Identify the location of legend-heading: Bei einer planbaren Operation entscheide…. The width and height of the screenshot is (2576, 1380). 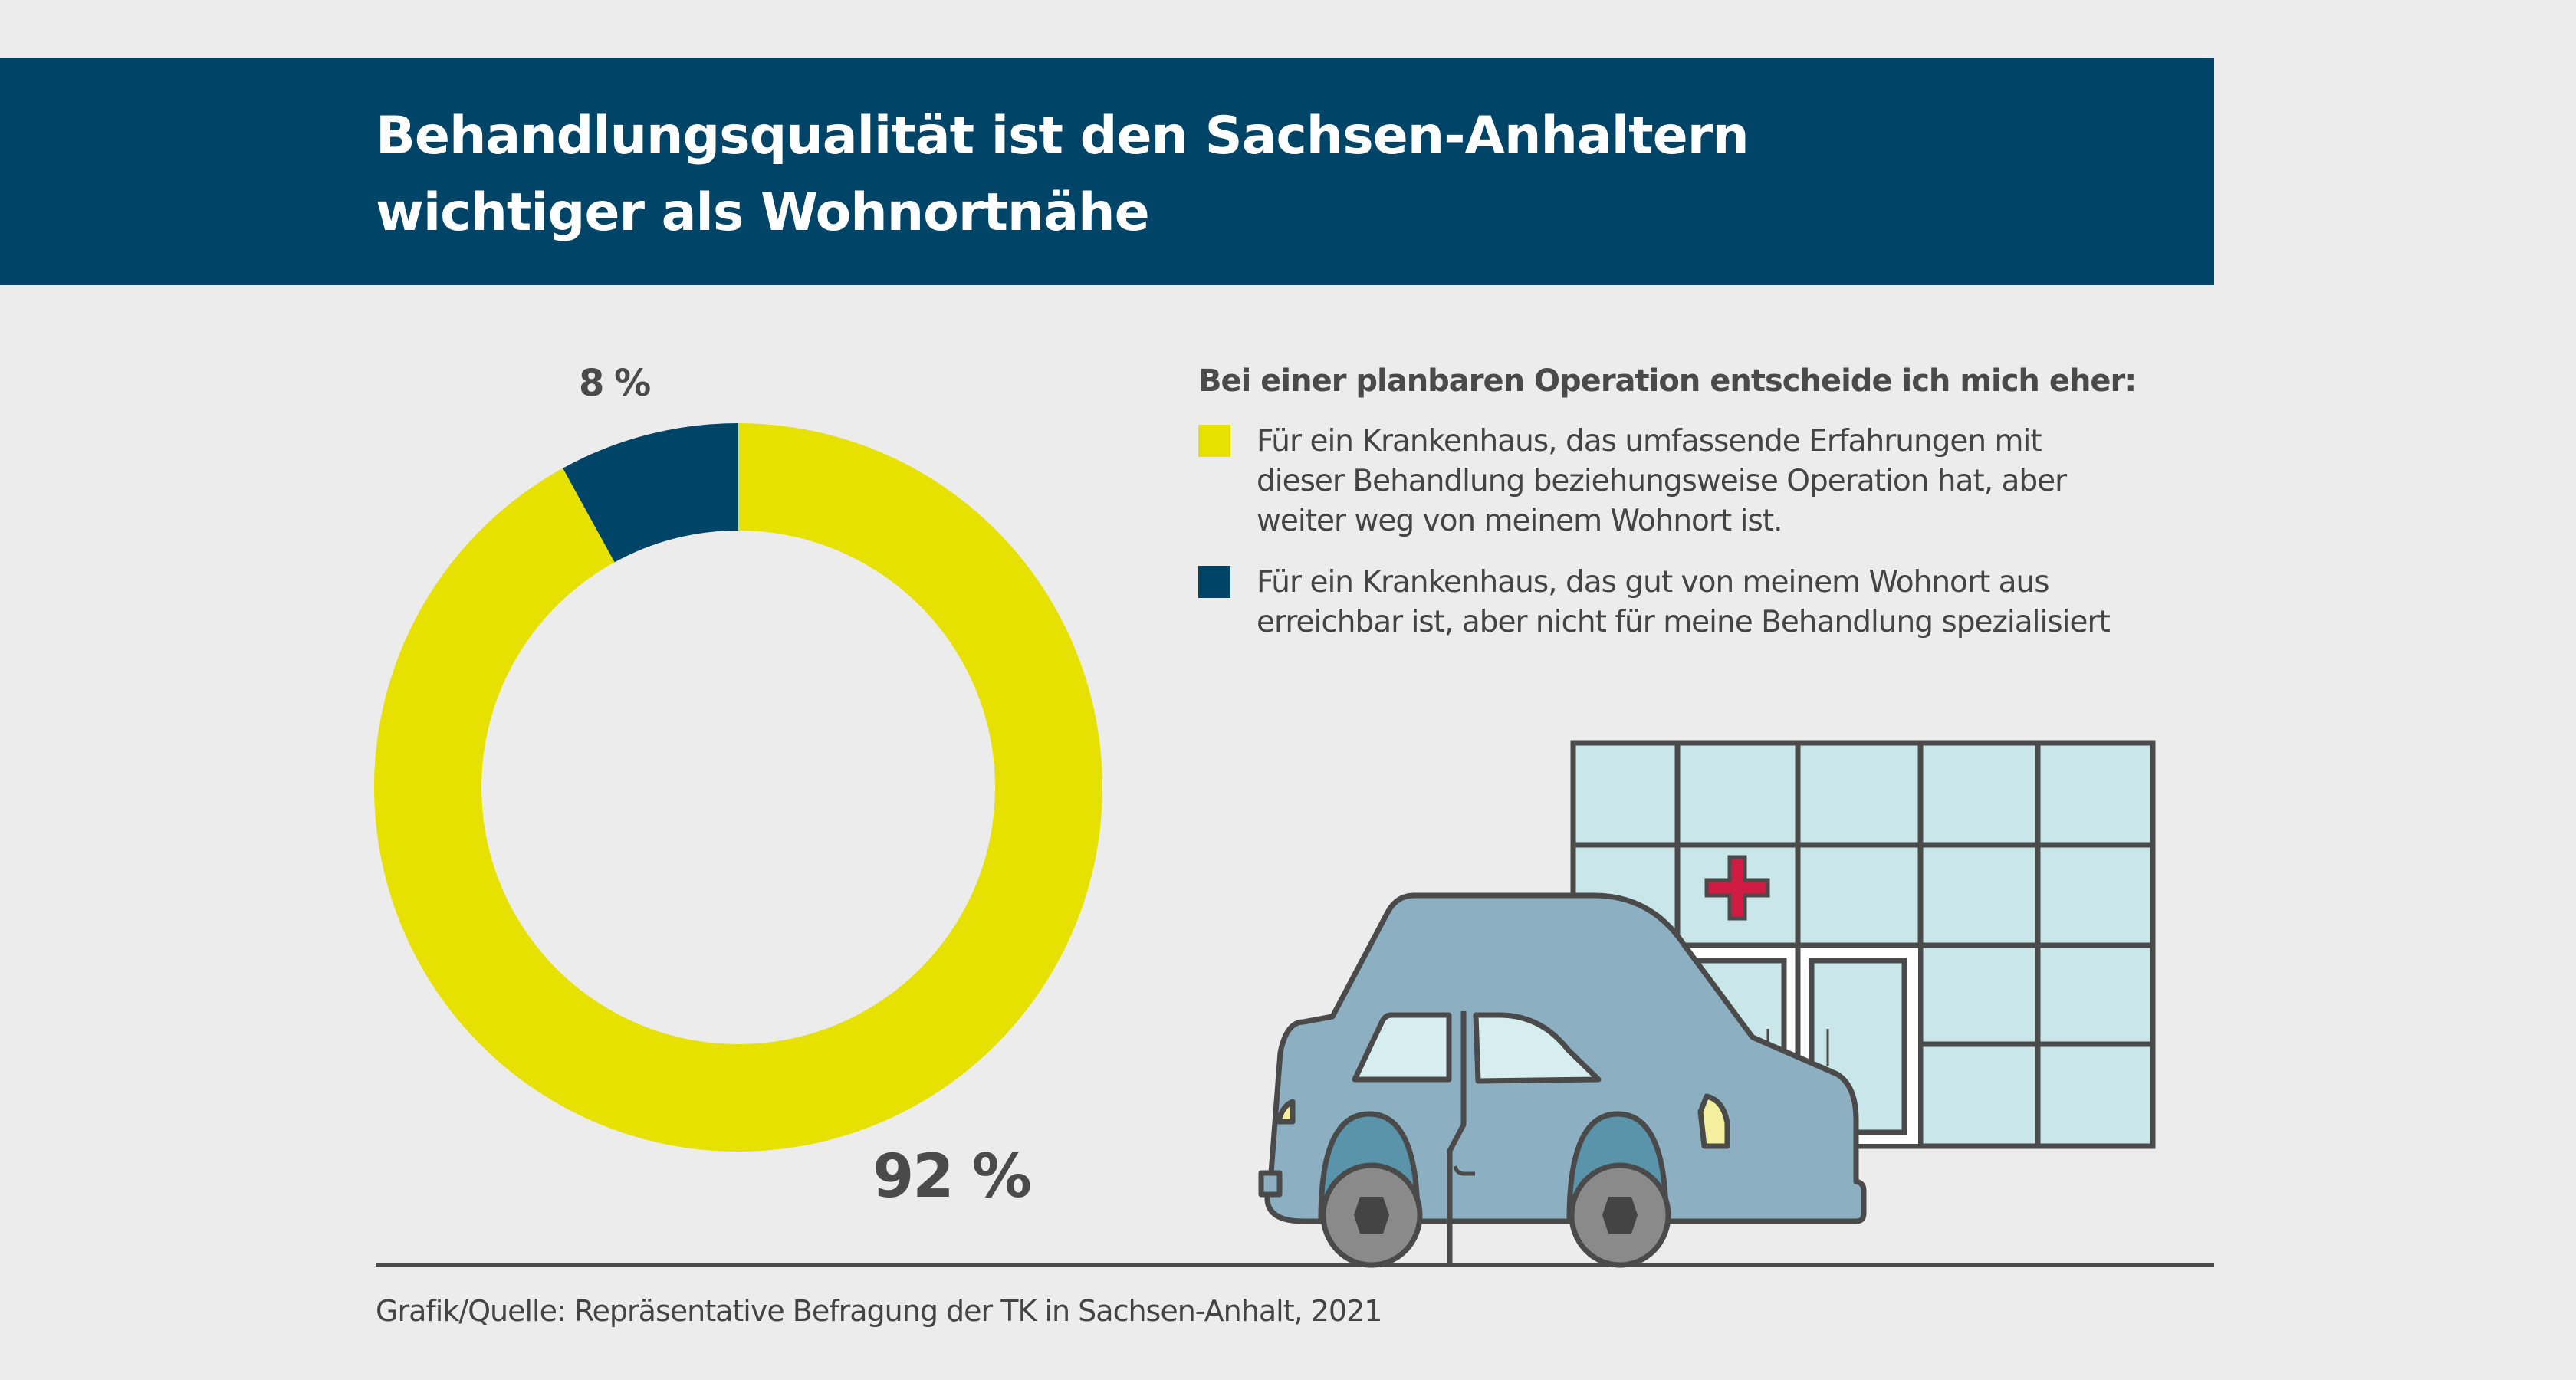
(1667, 381).